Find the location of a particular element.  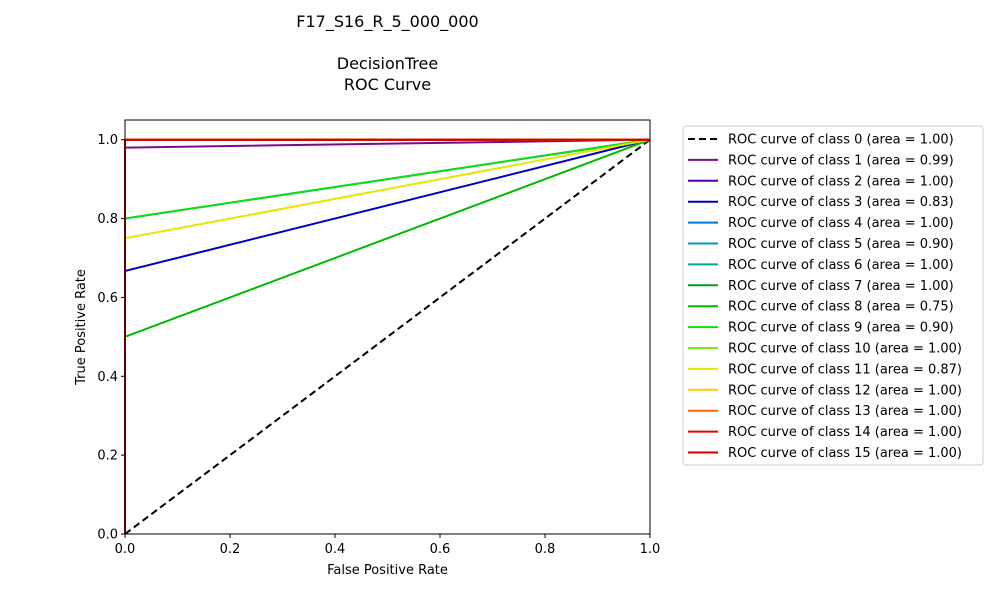

legend-label-class-3: ROC curve of class 3 (area = 0.83) is located at coordinates (841, 202).